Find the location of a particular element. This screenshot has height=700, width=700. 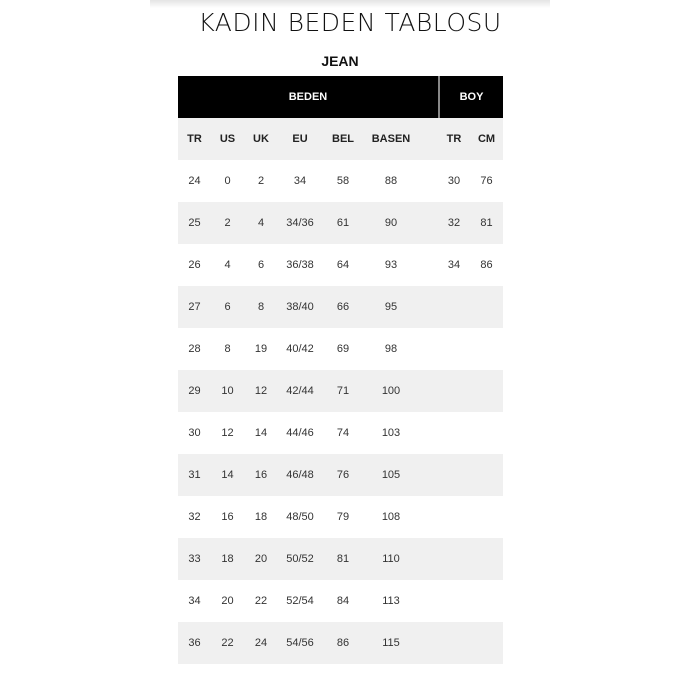

table-cell: 71 is located at coordinates (343, 391).